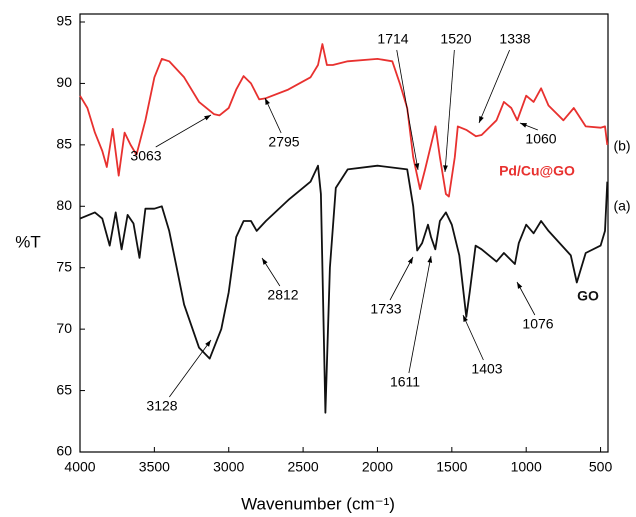 The image size is (636, 517). What do you see at coordinates (64, 451) in the screenshot?
I see `y-tick-label: 60` at bounding box center [64, 451].